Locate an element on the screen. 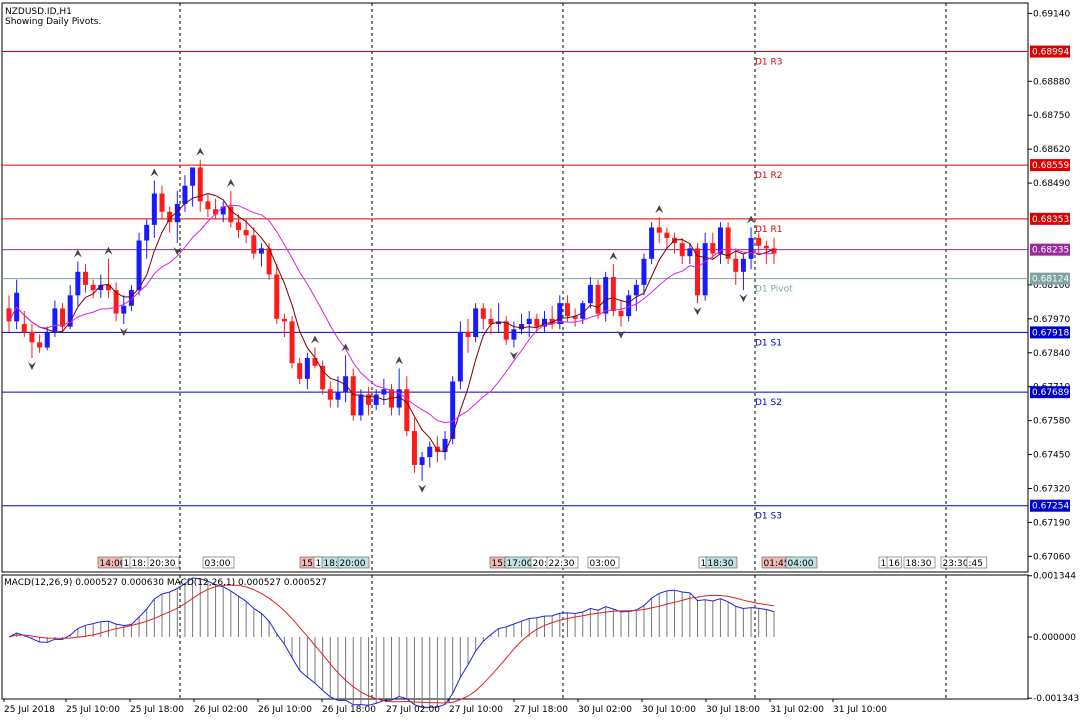  time-marker-label: 16 is located at coordinates (895, 564).